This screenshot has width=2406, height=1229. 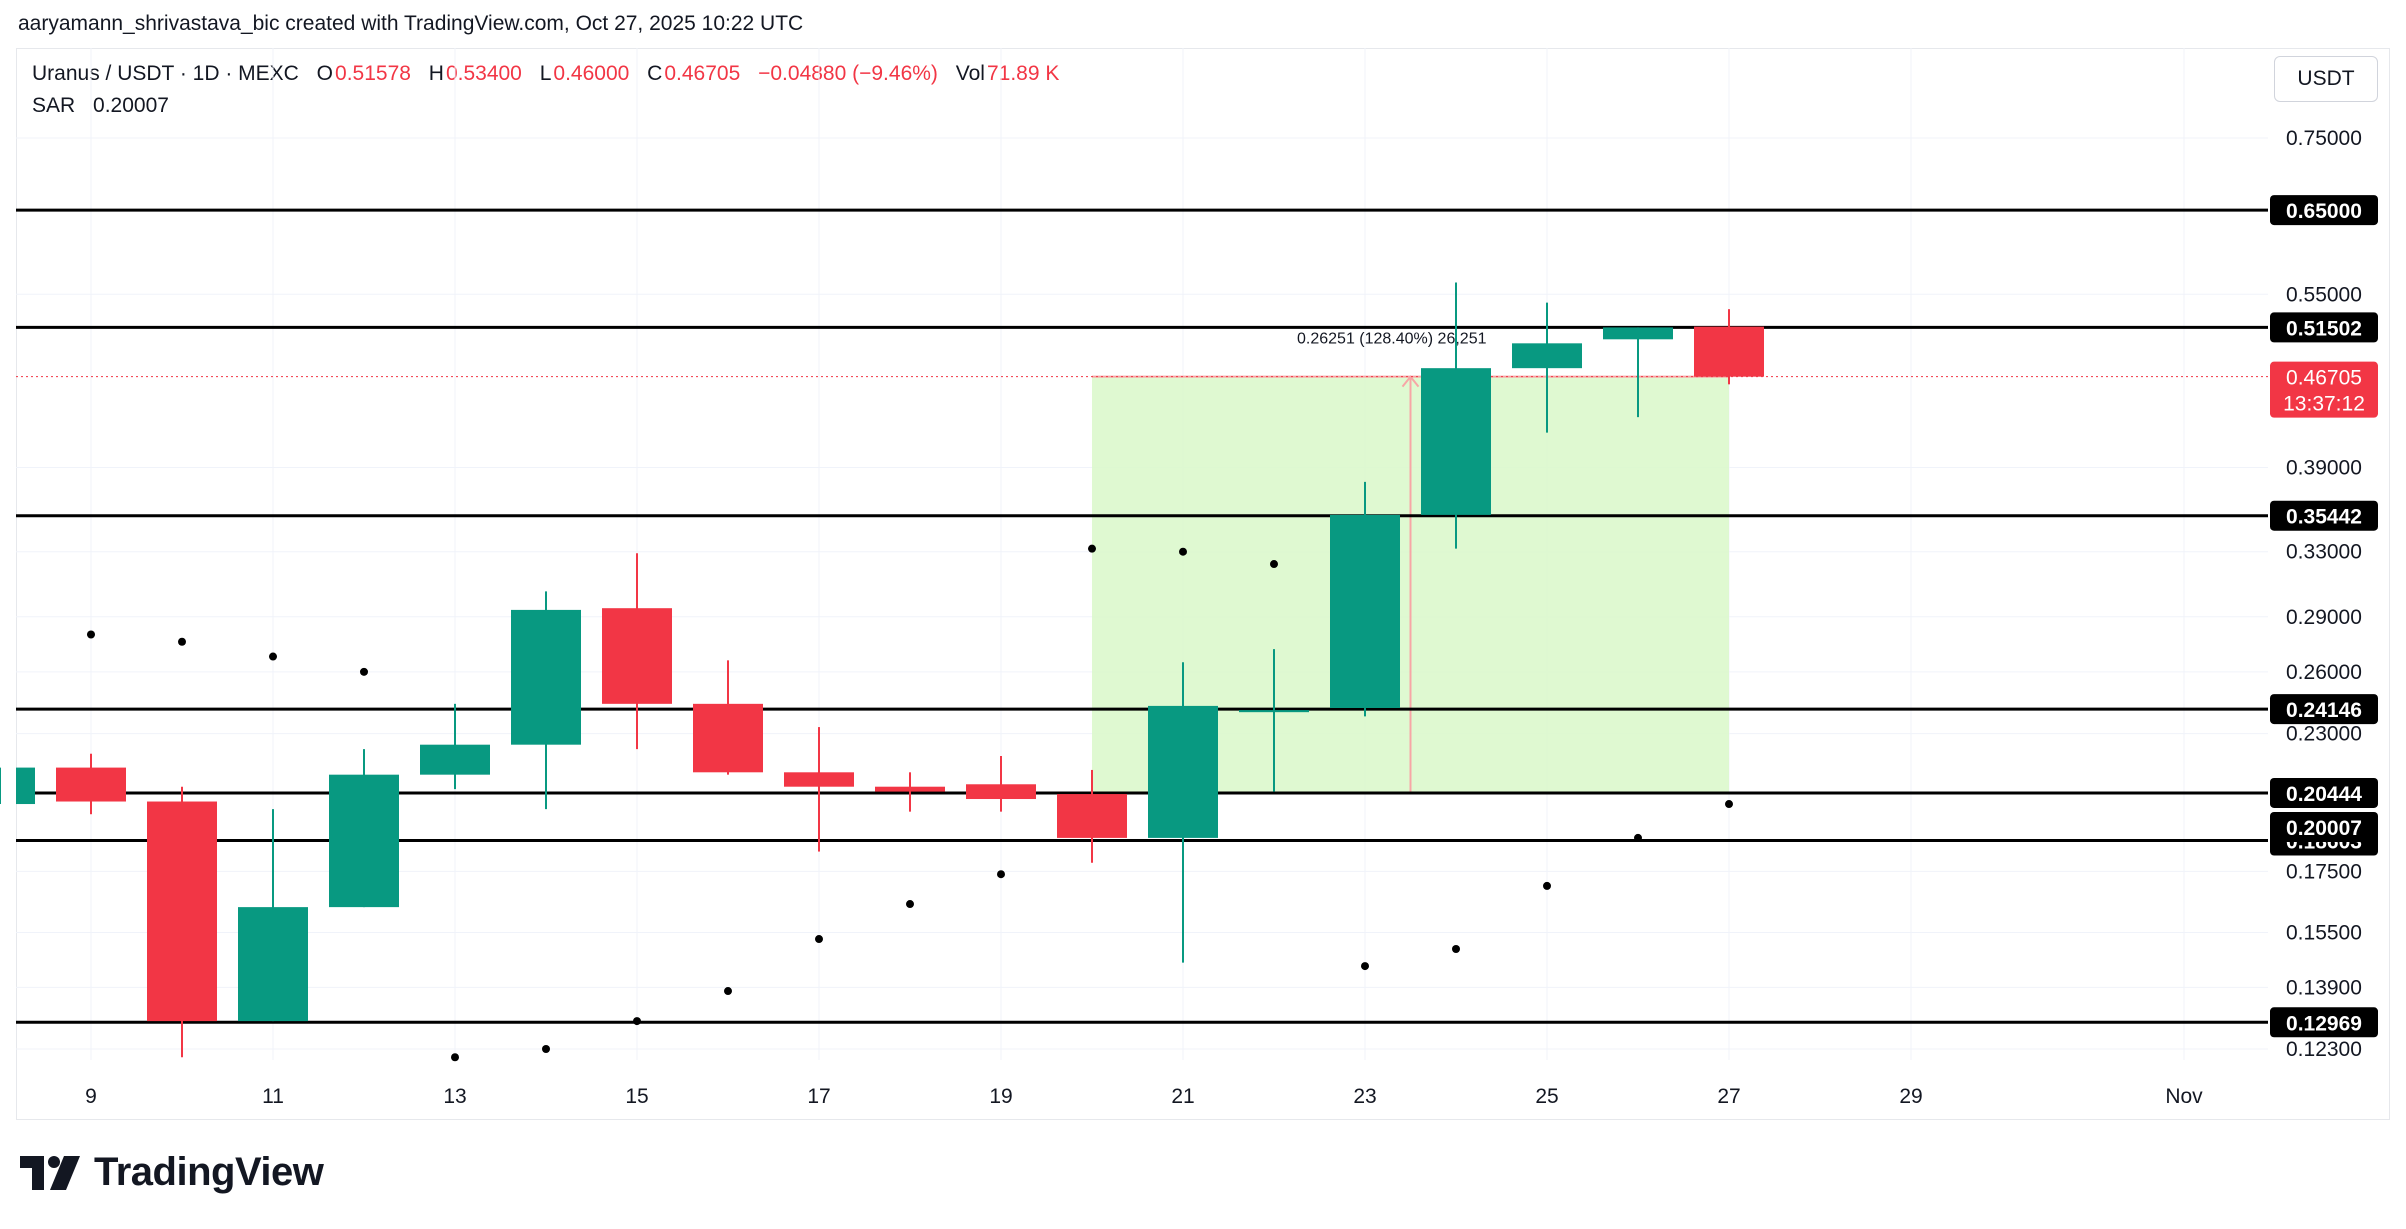 What do you see at coordinates (131, 105) in the screenshot?
I see `sar-legend-value: 0.20007` at bounding box center [131, 105].